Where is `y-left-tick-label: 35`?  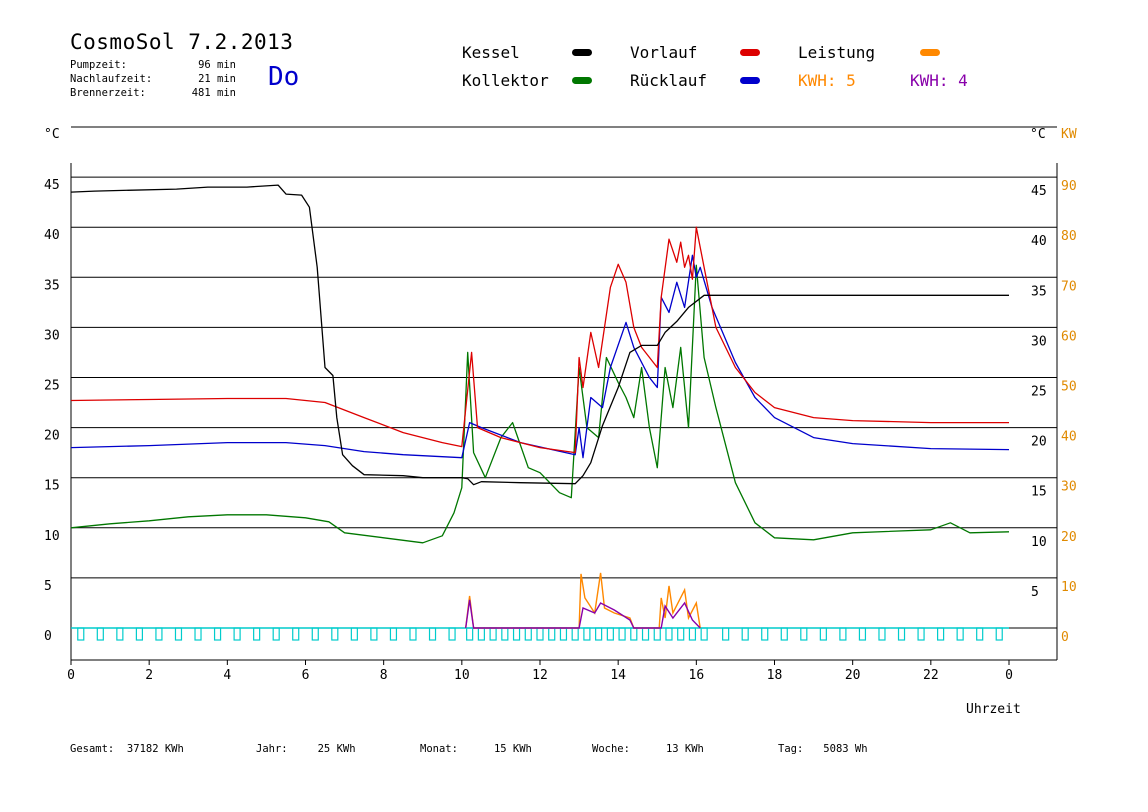 y-left-tick-label: 35 is located at coordinates (52, 285).